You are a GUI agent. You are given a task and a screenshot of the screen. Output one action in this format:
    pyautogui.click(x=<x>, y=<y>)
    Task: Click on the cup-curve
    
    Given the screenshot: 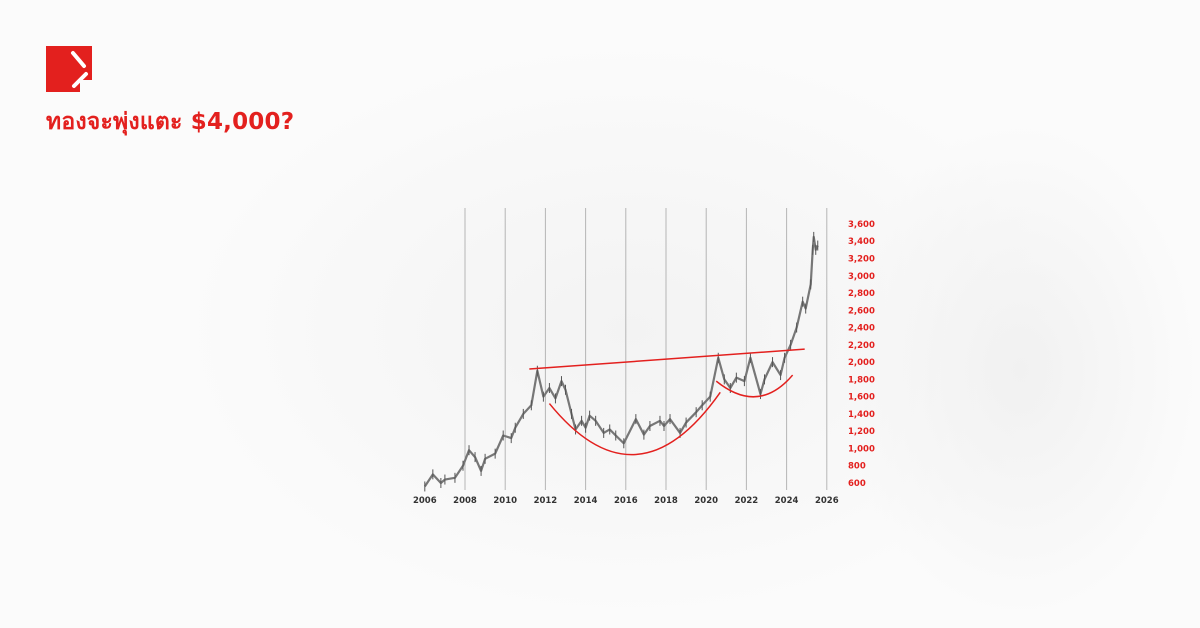 What is the action you would take?
    pyautogui.click(x=634, y=423)
    